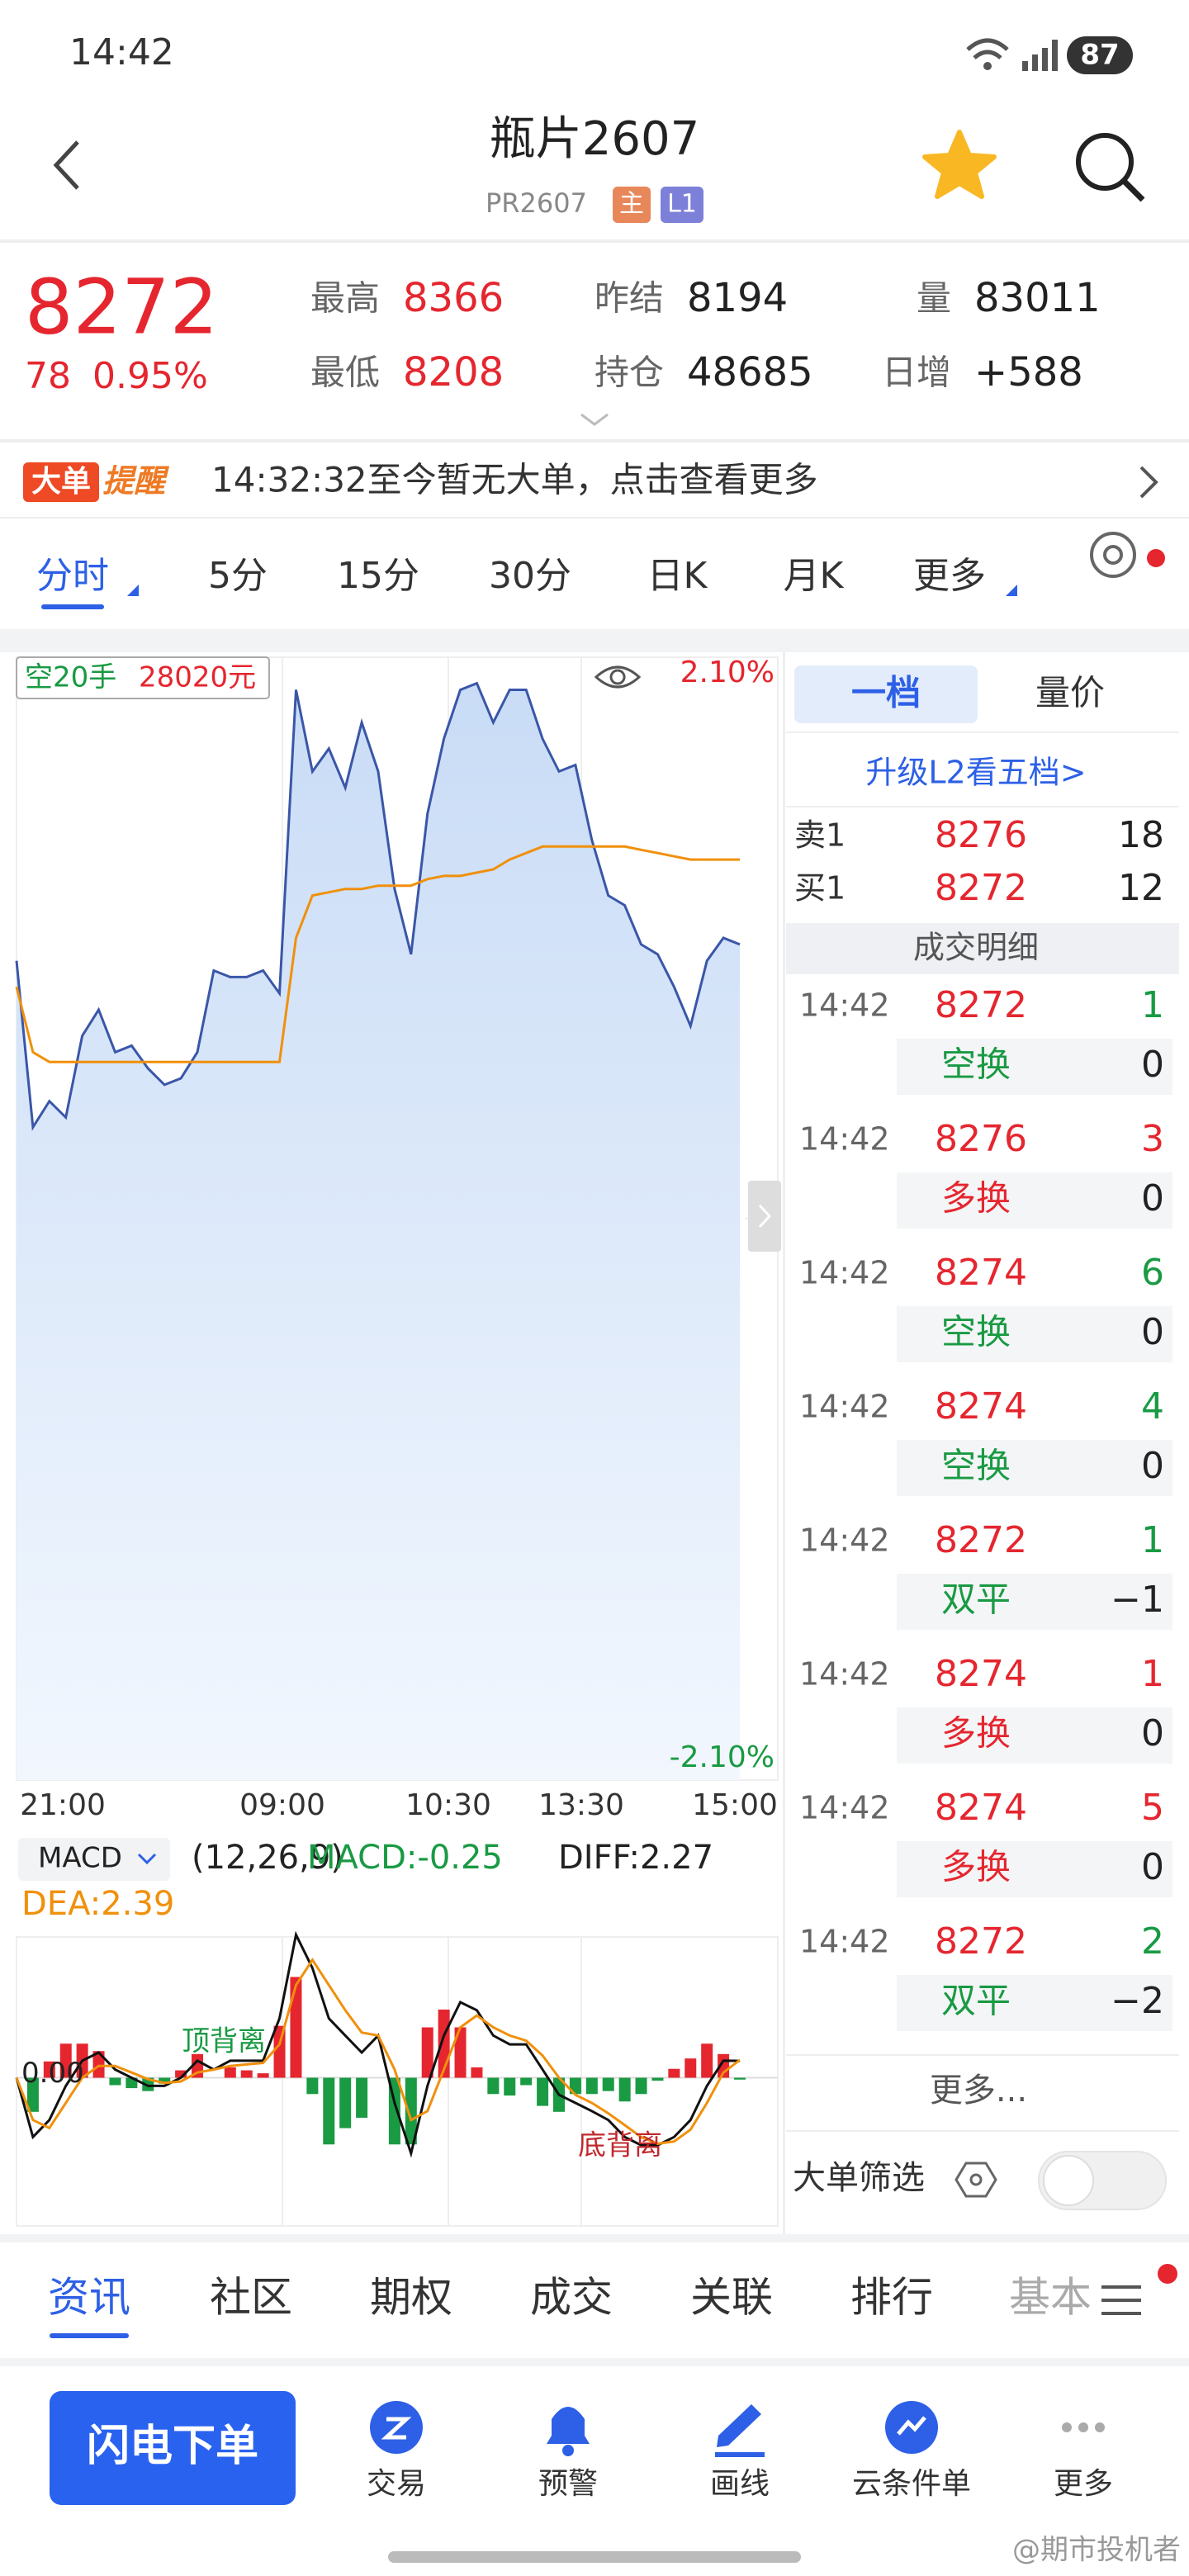 This screenshot has height=2576, width=1189. Describe the element at coordinates (735, 1805) in the screenshot. I see `x-tick-label: 15:00` at that location.